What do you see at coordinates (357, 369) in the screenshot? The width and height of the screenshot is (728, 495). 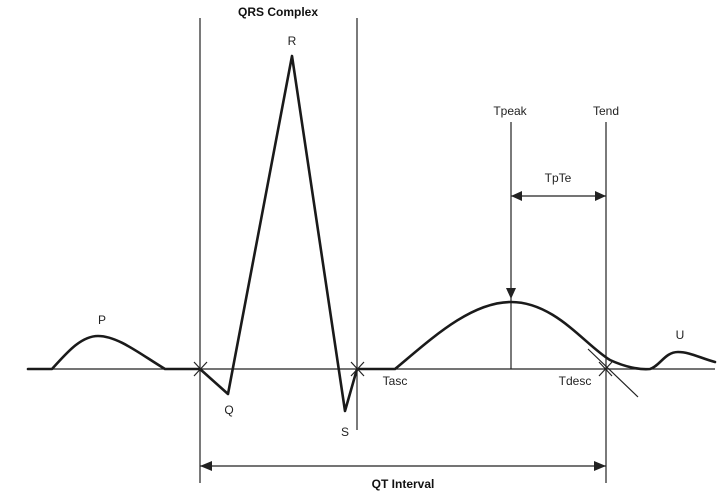 I see `tasc-cross-b` at bounding box center [357, 369].